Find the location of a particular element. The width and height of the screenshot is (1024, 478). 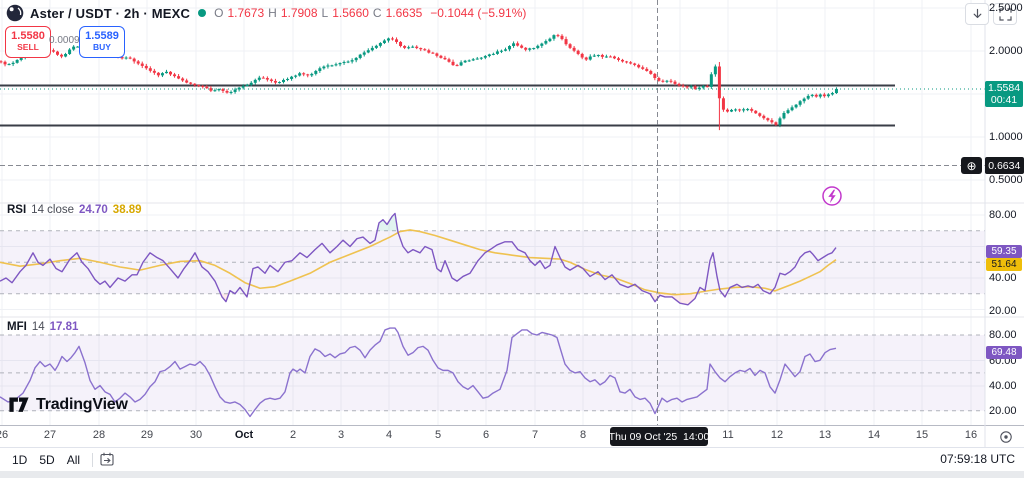

rsi-scale-label: 40.00 is located at coordinates (1003, 278).